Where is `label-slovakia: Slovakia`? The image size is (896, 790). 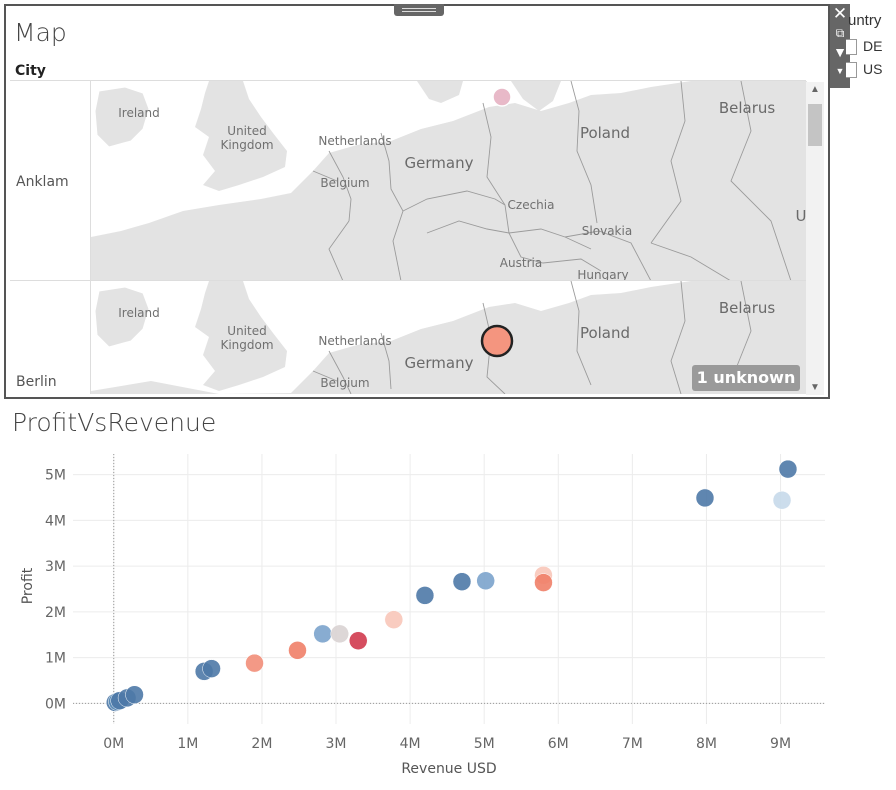
label-slovakia: Slovakia is located at coordinates (607, 231).